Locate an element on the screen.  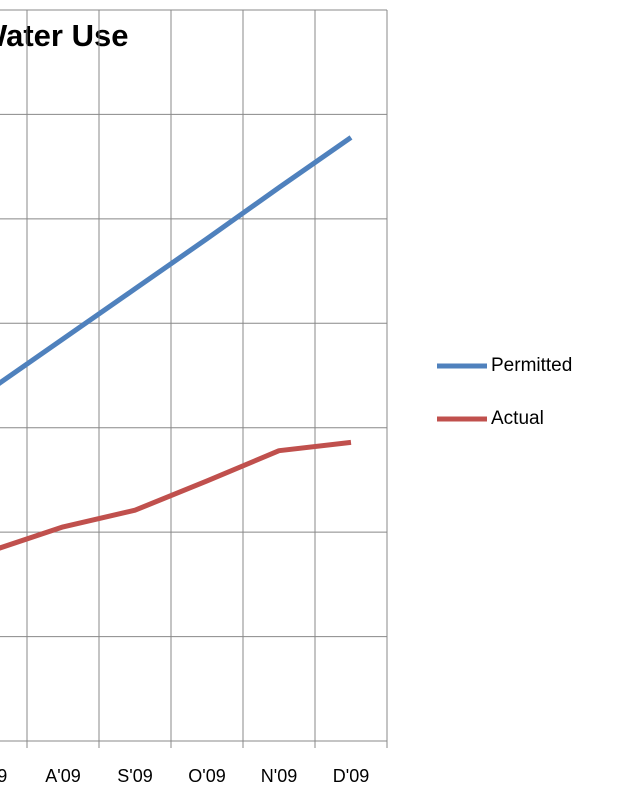
x-tick-label: J'09 is located at coordinates (3, 776).